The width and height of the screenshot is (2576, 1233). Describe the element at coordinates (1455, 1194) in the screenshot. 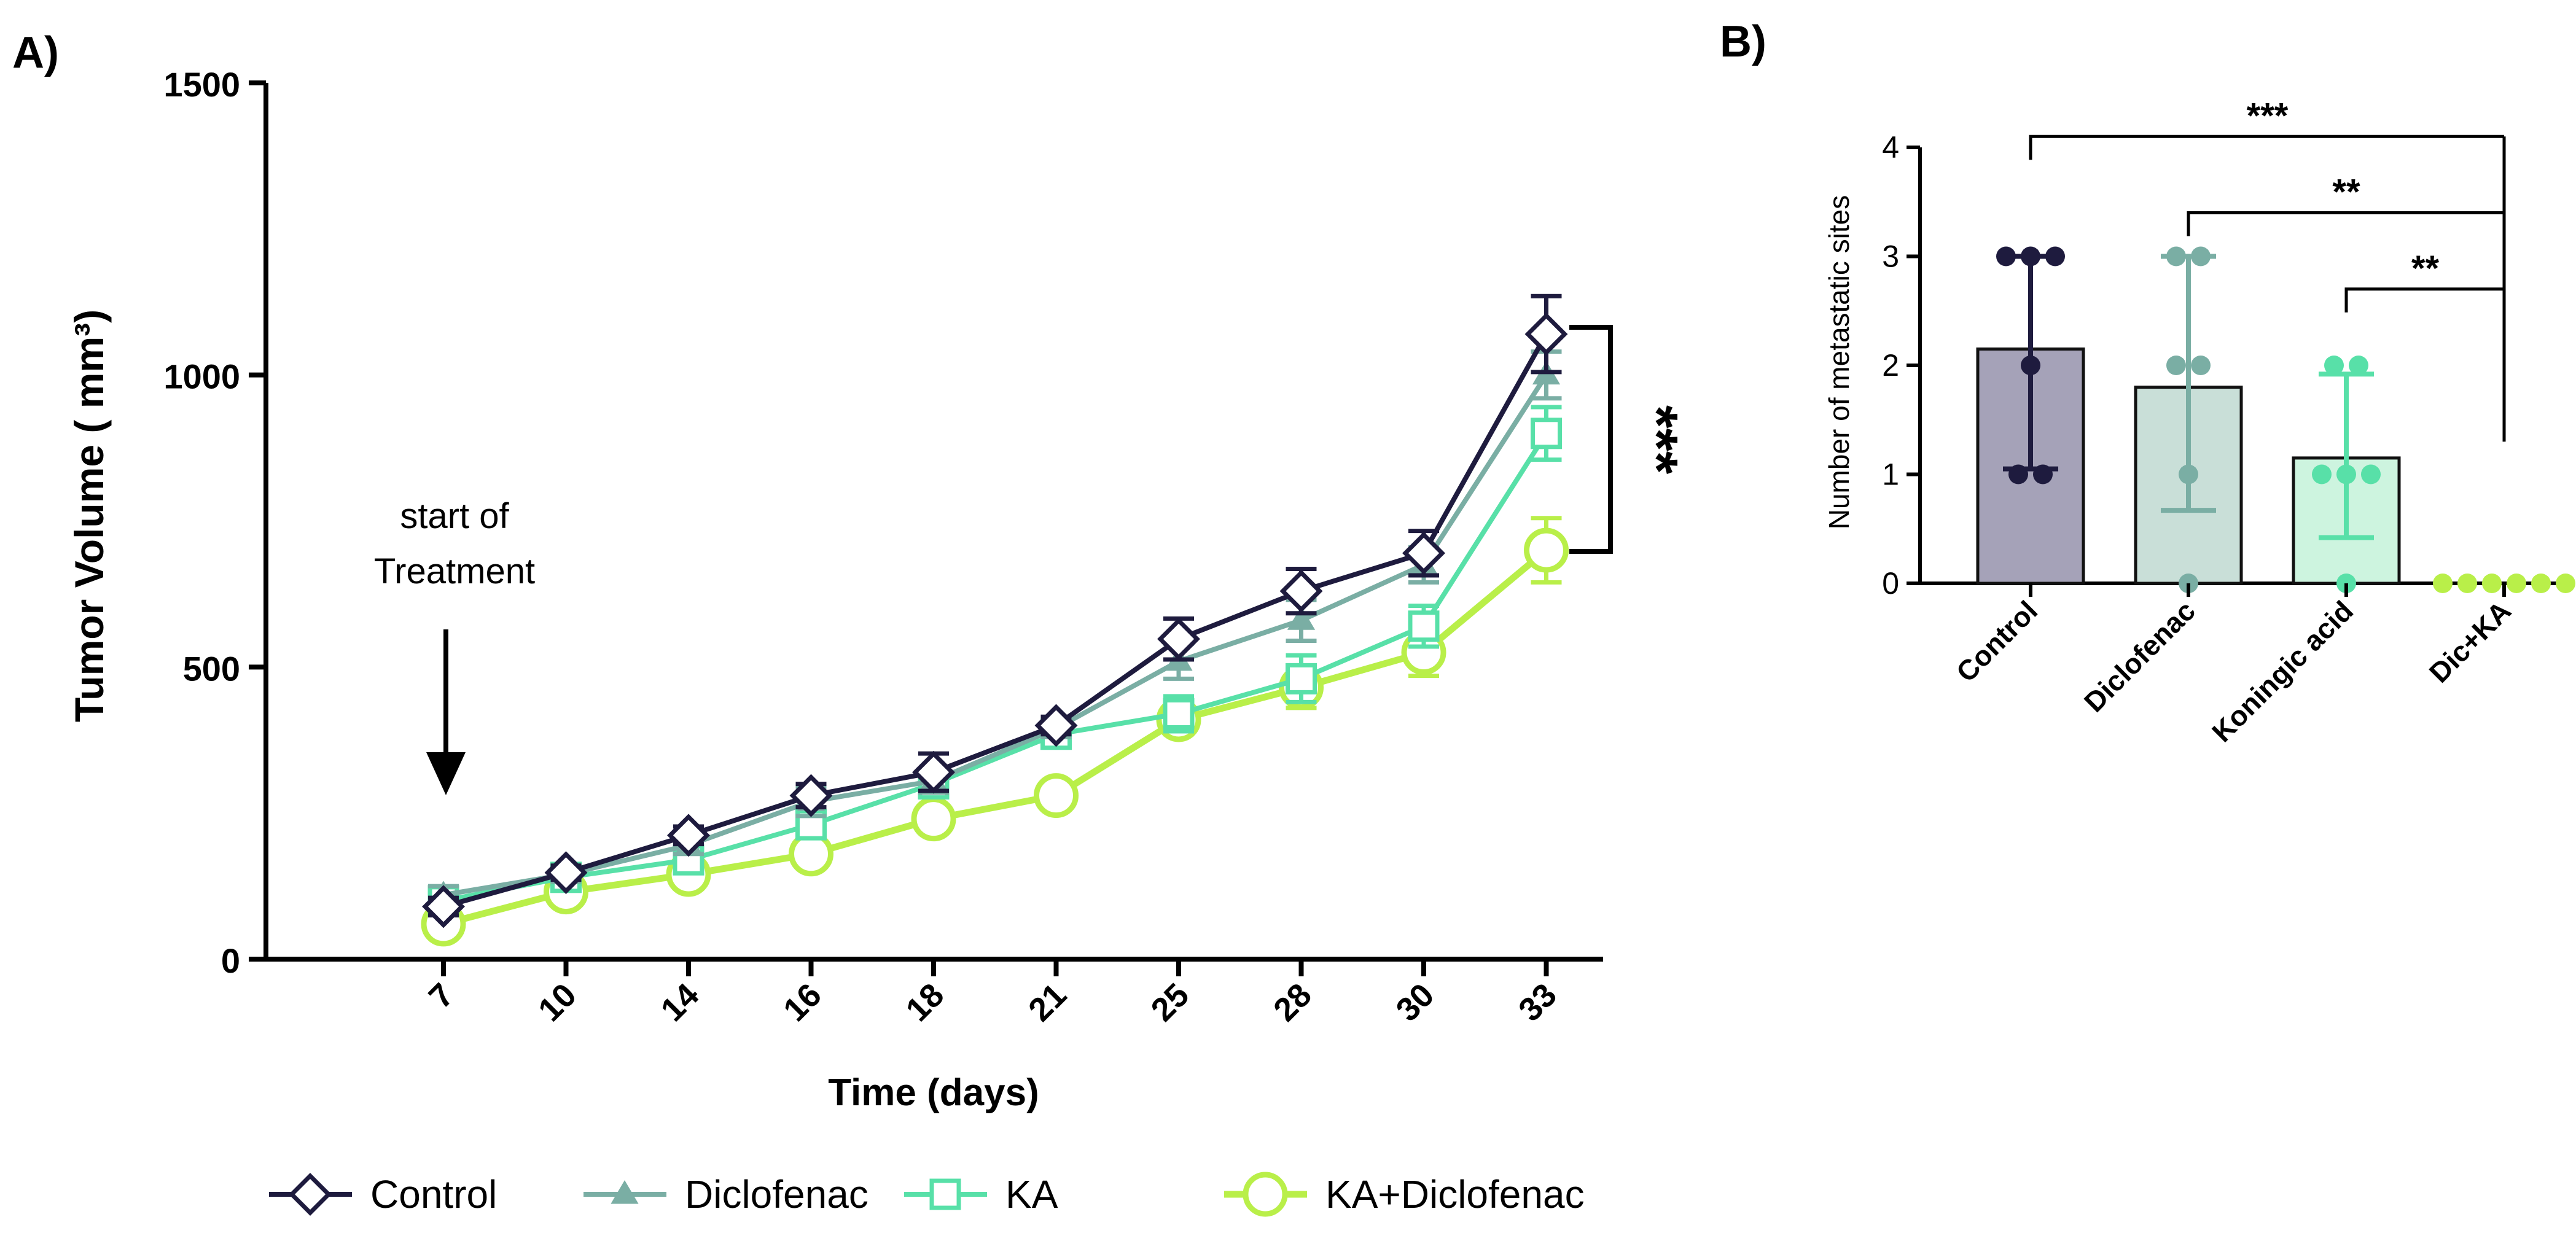

I see `legend-label: KA+Diclofenac` at that location.